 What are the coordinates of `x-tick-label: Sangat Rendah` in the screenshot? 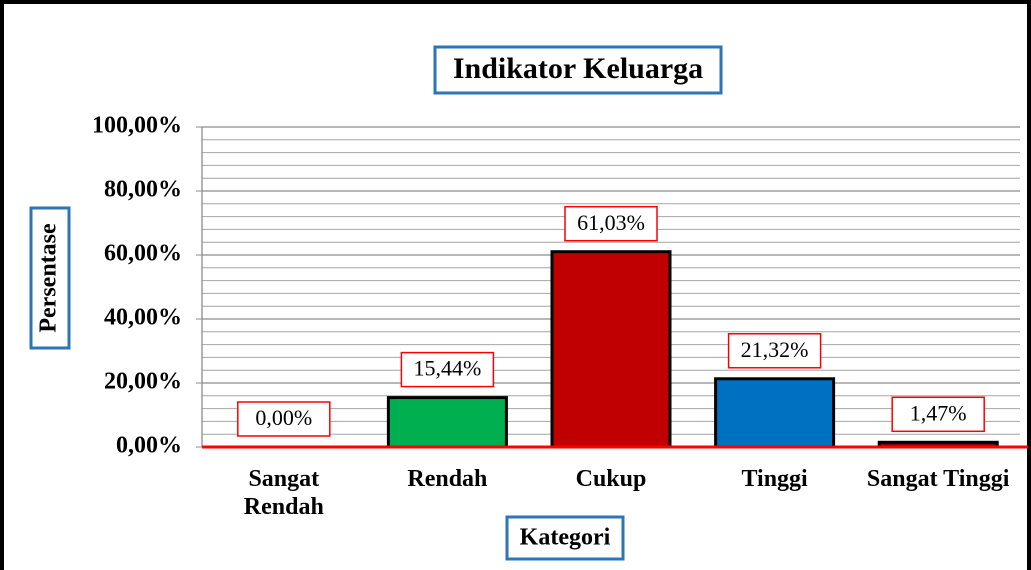 It's located at (283, 493).